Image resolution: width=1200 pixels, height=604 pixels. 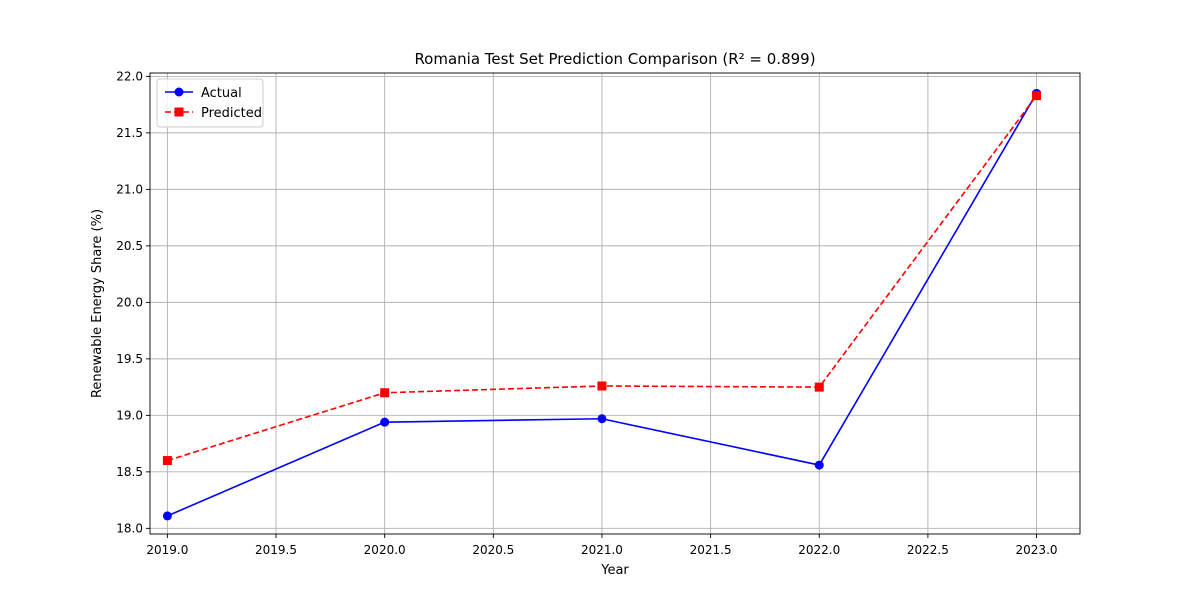 What do you see at coordinates (221, 93) in the screenshot?
I see `legend-label: Actual` at bounding box center [221, 93].